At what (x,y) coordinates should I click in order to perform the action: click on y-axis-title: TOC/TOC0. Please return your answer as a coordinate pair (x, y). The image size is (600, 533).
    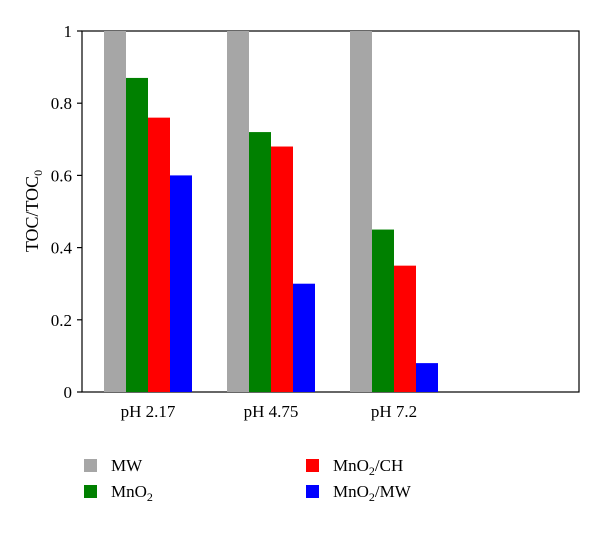
    Looking at the image, I should click on (33, 211).